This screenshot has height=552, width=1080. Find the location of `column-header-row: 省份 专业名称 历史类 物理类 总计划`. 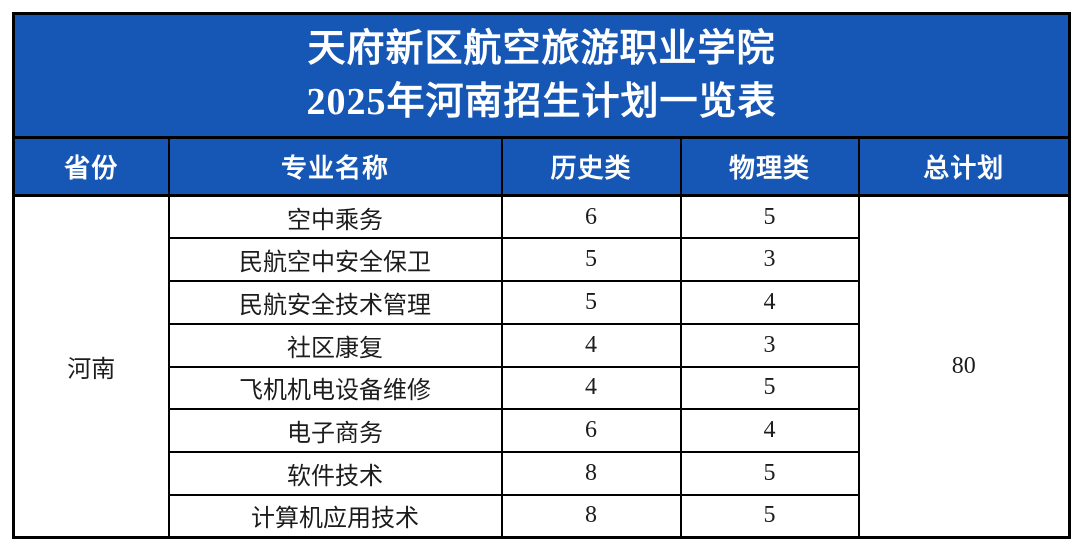

column-header-row: 省份 专业名称 历史类 物理类 总计划 is located at coordinates (541, 166).